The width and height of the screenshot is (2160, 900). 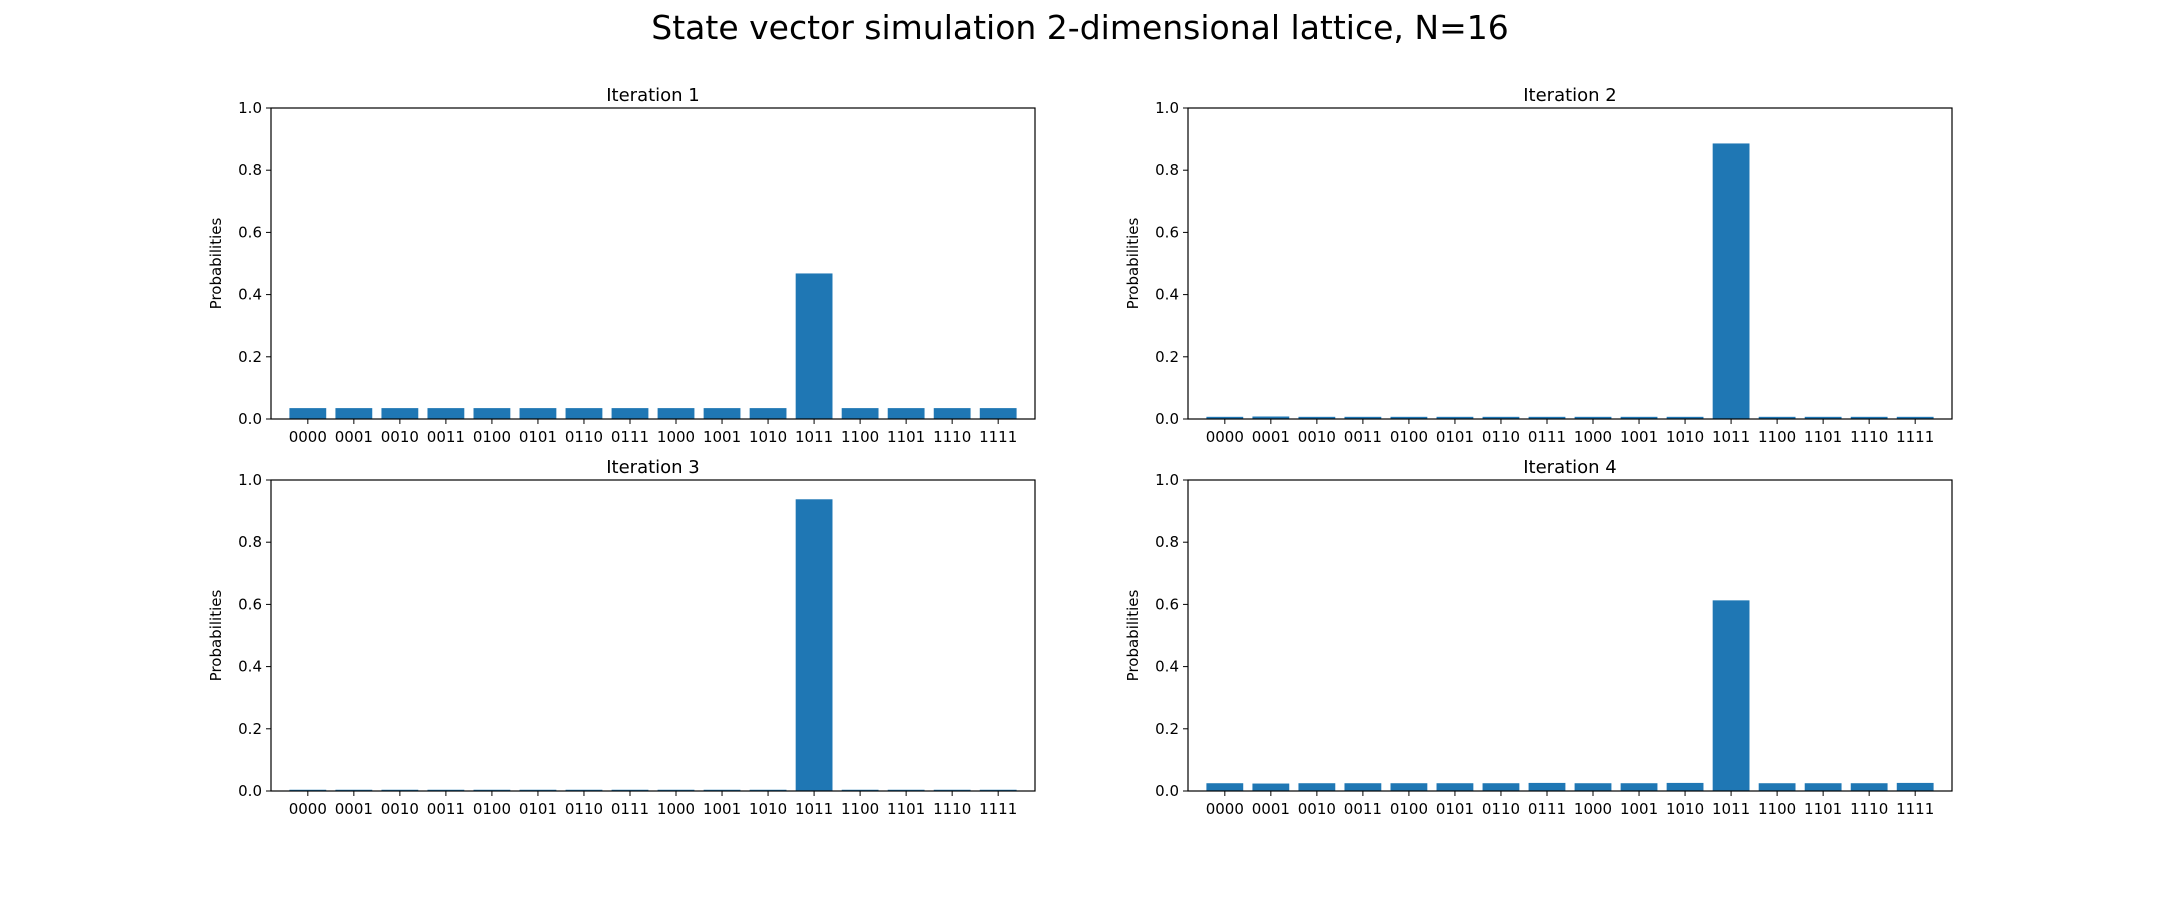 I want to click on y-tick-label: 1.0, so click(x=1167, y=480).